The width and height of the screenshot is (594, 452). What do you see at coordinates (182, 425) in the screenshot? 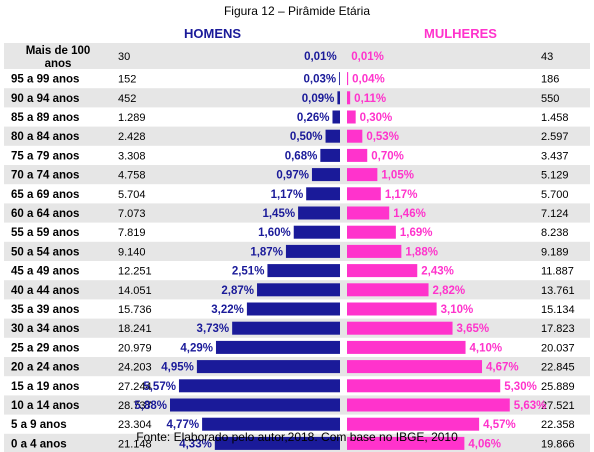
I see `men-percent-label: 4,77%` at bounding box center [182, 425].